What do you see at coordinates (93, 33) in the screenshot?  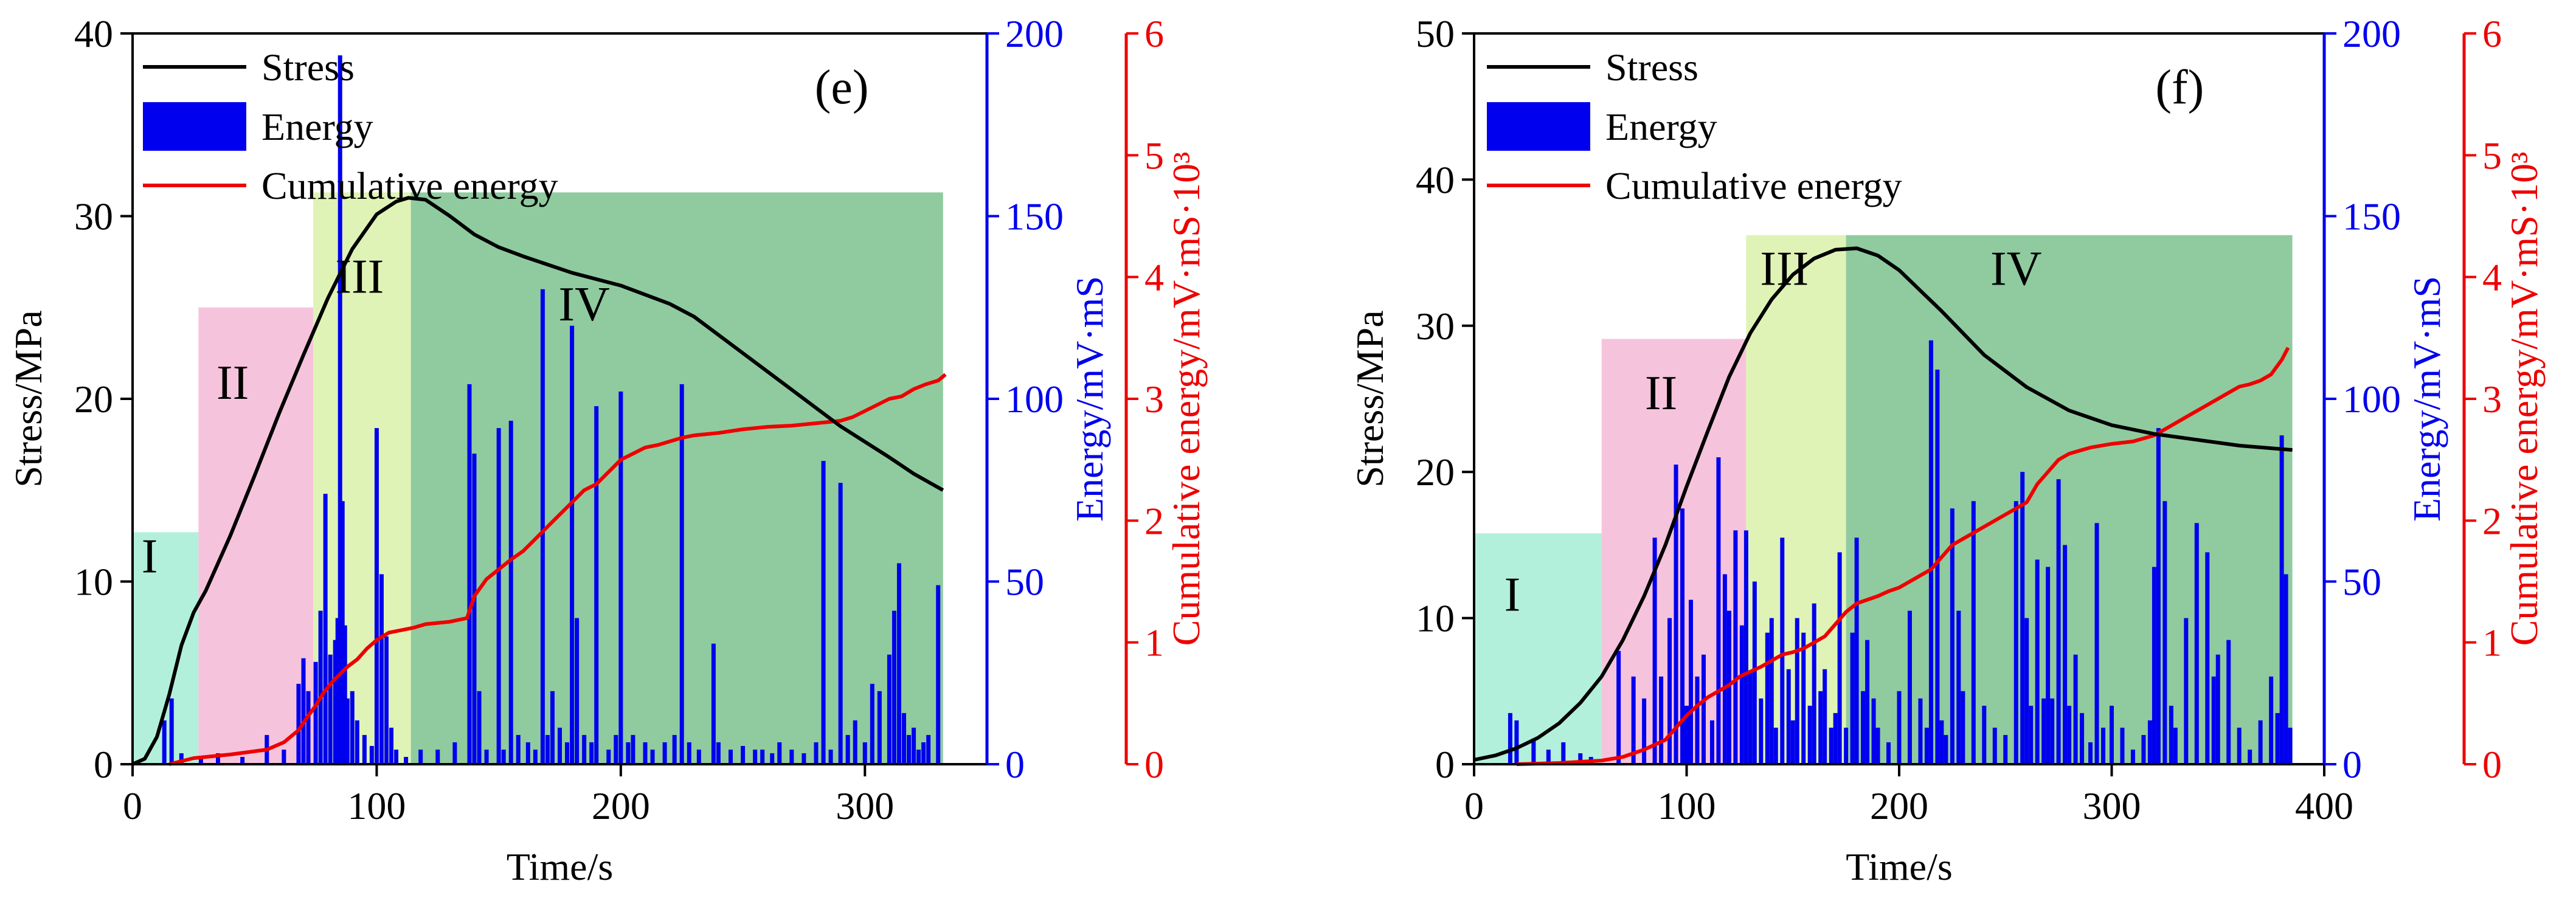 I see `stress-tick-label: 40` at bounding box center [93, 33].